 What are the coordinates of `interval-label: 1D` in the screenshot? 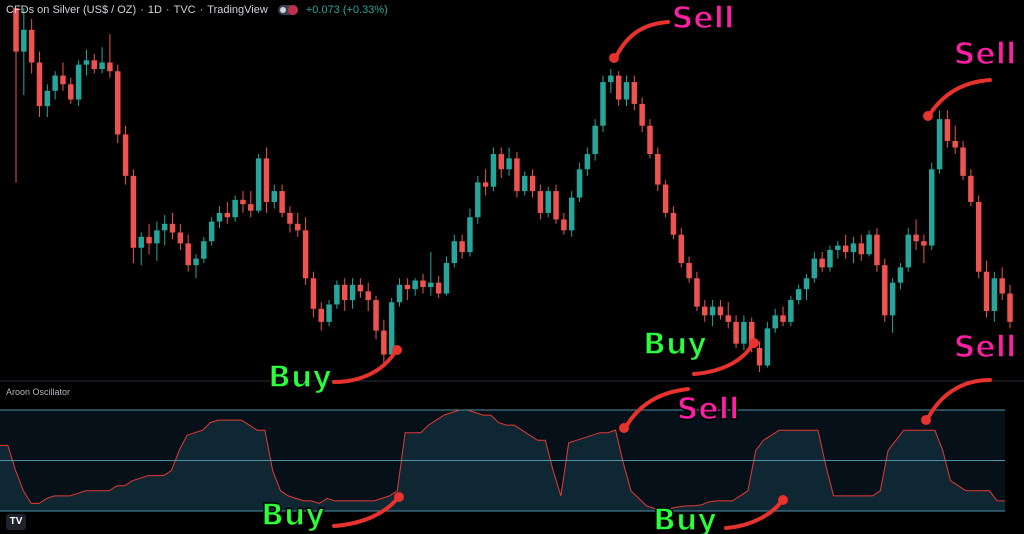 It's located at (154, 10).